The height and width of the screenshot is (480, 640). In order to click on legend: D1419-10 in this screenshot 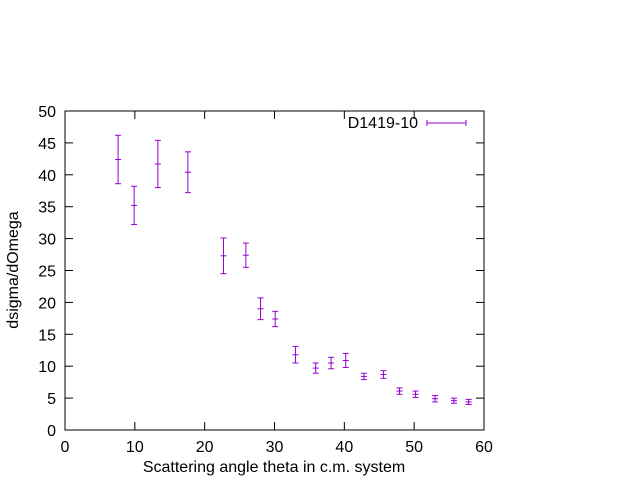, I will do `click(407, 123)`.